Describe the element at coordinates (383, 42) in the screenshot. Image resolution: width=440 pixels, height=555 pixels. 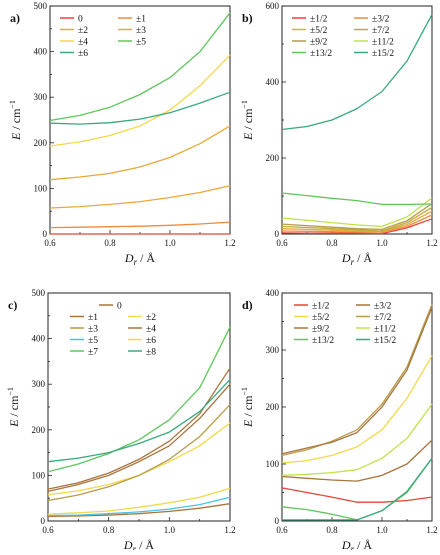
I see `legend-label: ±11/2` at that location.